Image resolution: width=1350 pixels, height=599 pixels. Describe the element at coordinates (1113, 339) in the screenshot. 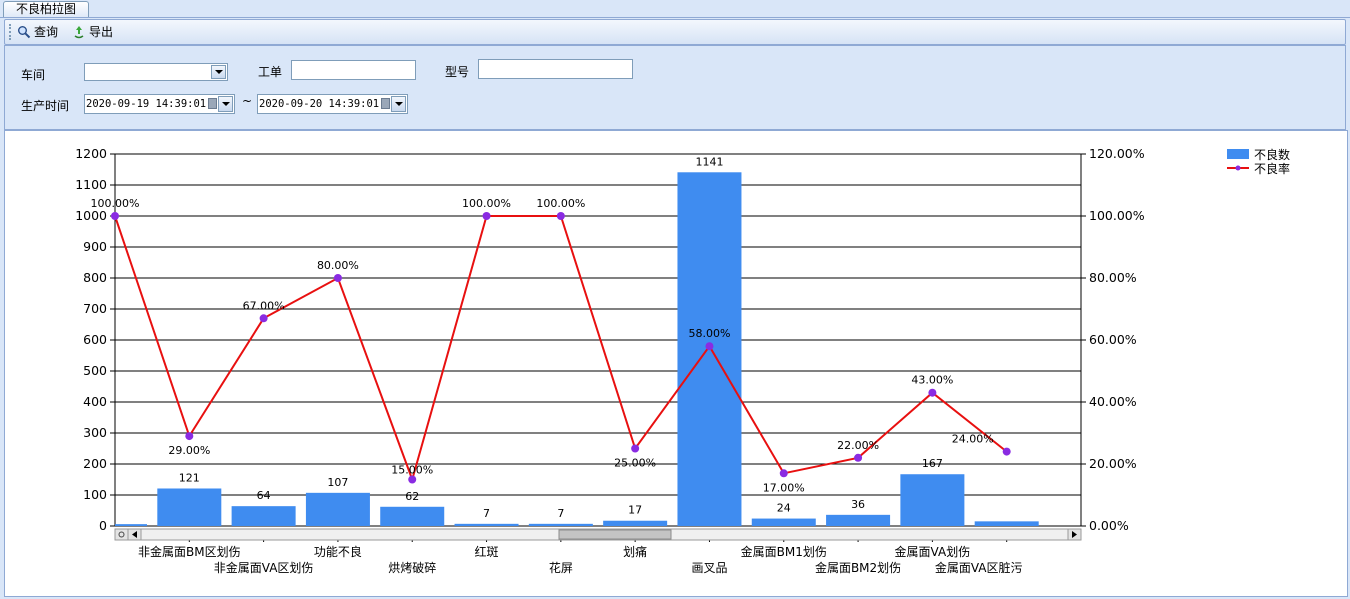

I see `y-right-tick-label: 60.00%` at that location.